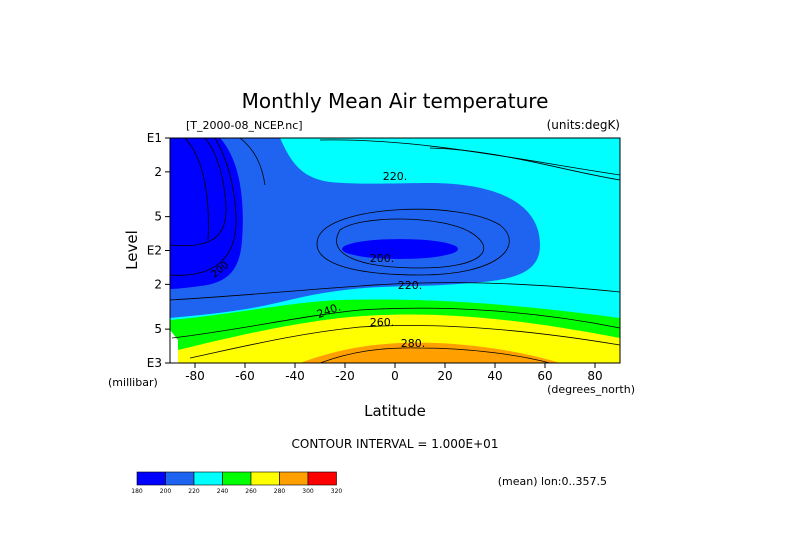 The image size is (789, 558). What do you see at coordinates (395, 376) in the screenshot?
I see `x-tick-label: 0` at bounding box center [395, 376].